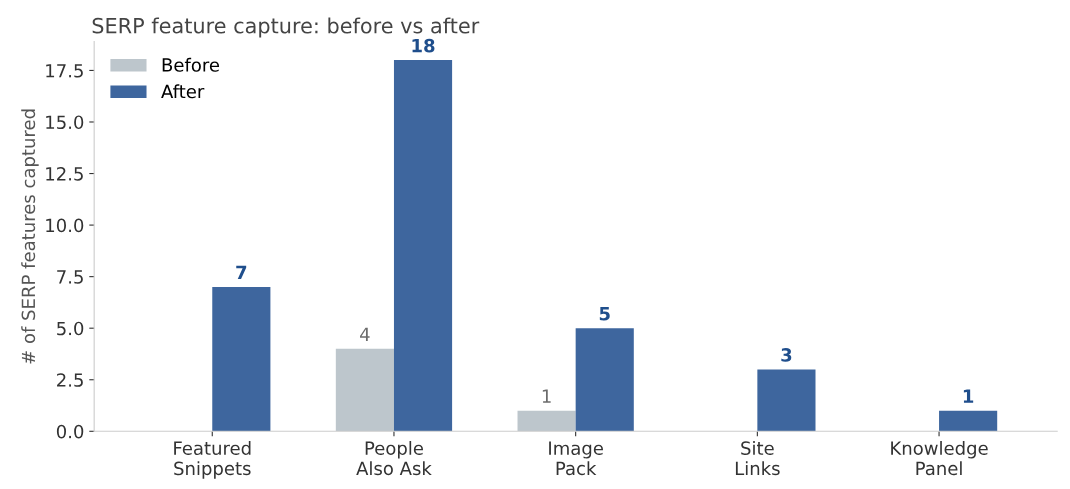  I want to click on chart-title: SERP feature capture: before vs after, so click(286, 27).